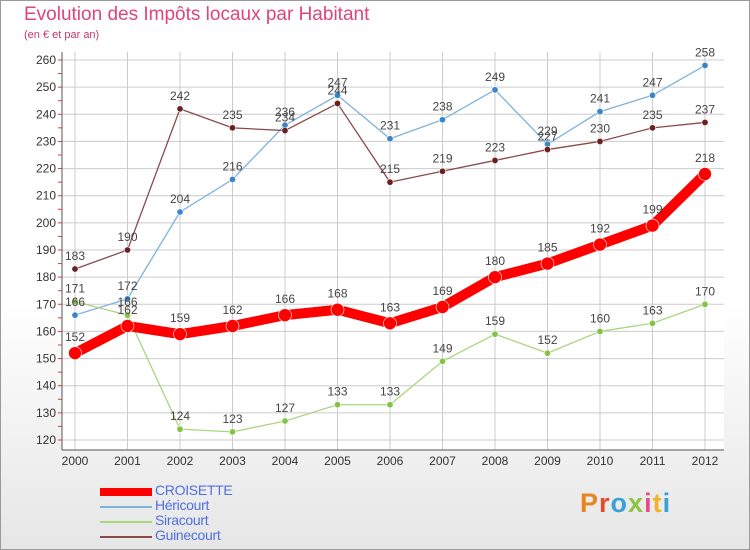 The image size is (750, 550). Describe the element at coordinates (75, 461) in the screenshot. I see `x-tick-label: 2000` at that location.